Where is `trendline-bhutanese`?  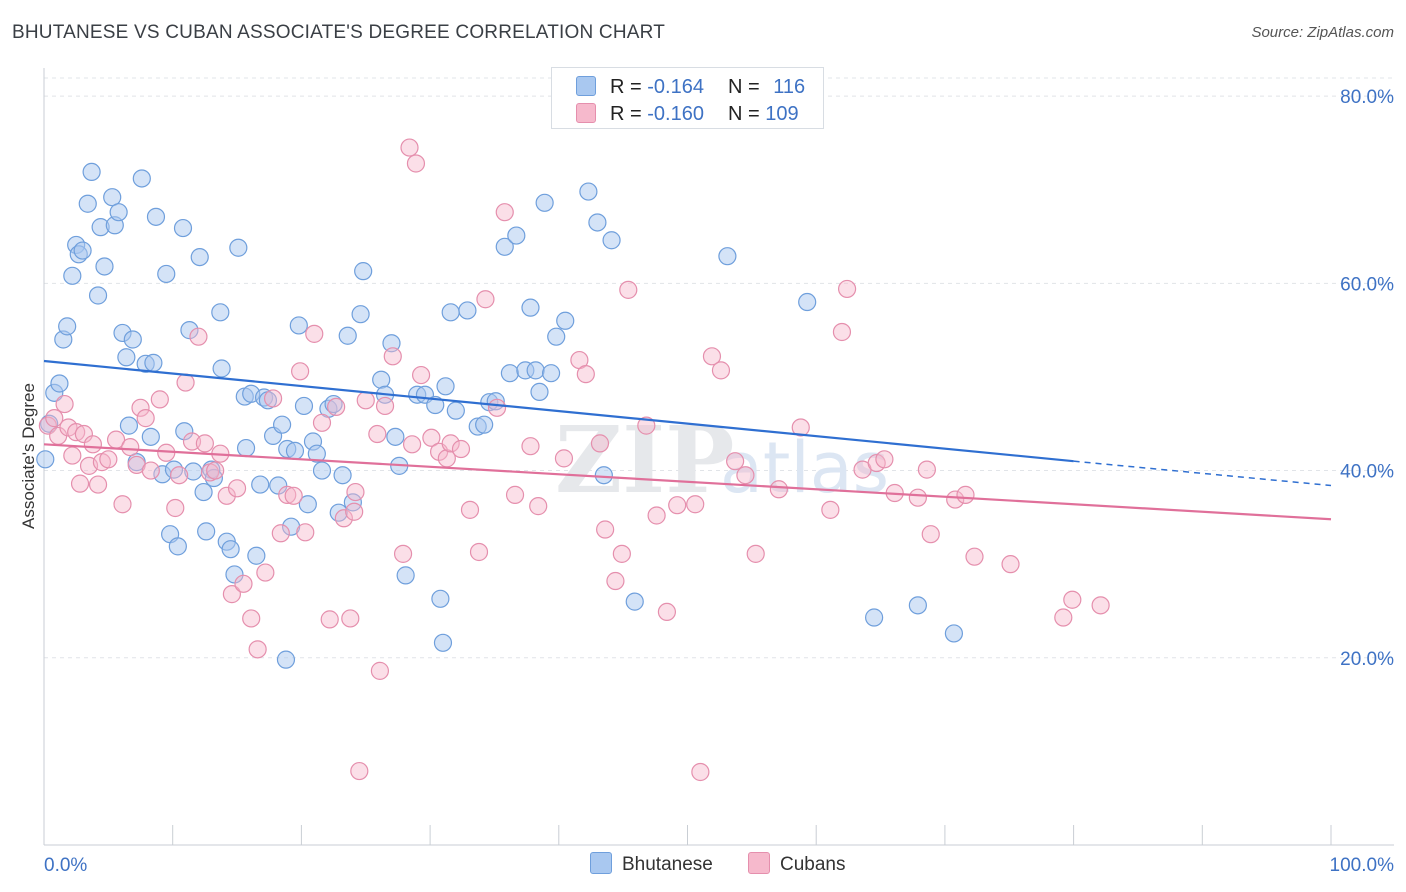 trendline-bhutanese is located at coordinates (558, 411).